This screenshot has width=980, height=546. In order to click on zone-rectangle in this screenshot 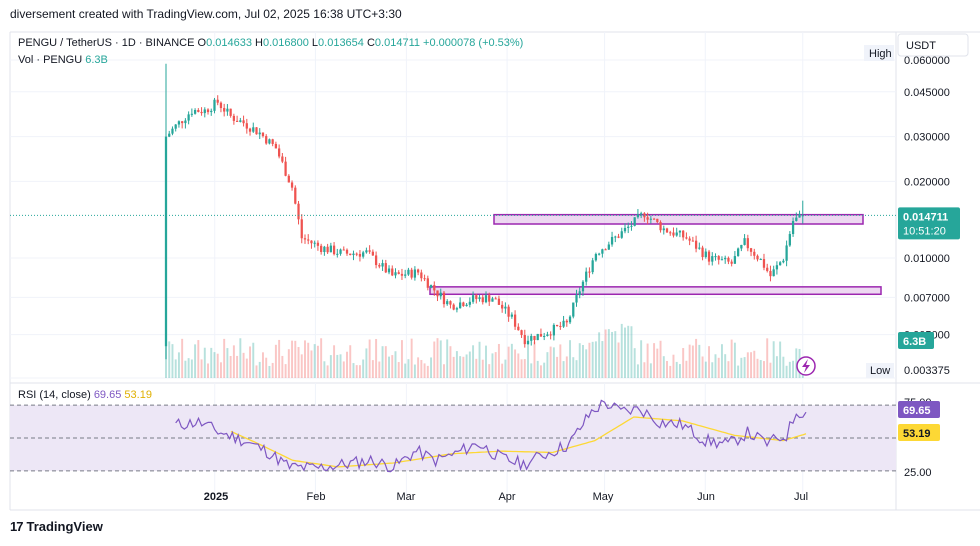, I will do `click(655, 291)`.